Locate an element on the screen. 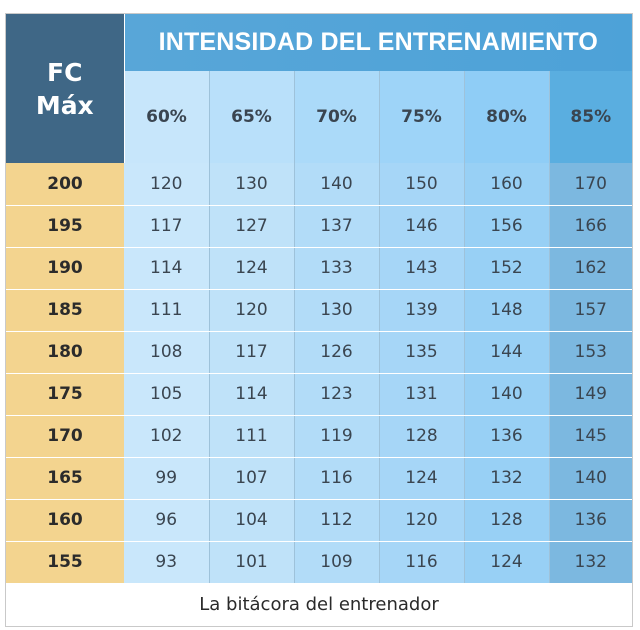 This screenshot has height=630, width=640. table-cell: 152 is located at coordinates (507, 268).